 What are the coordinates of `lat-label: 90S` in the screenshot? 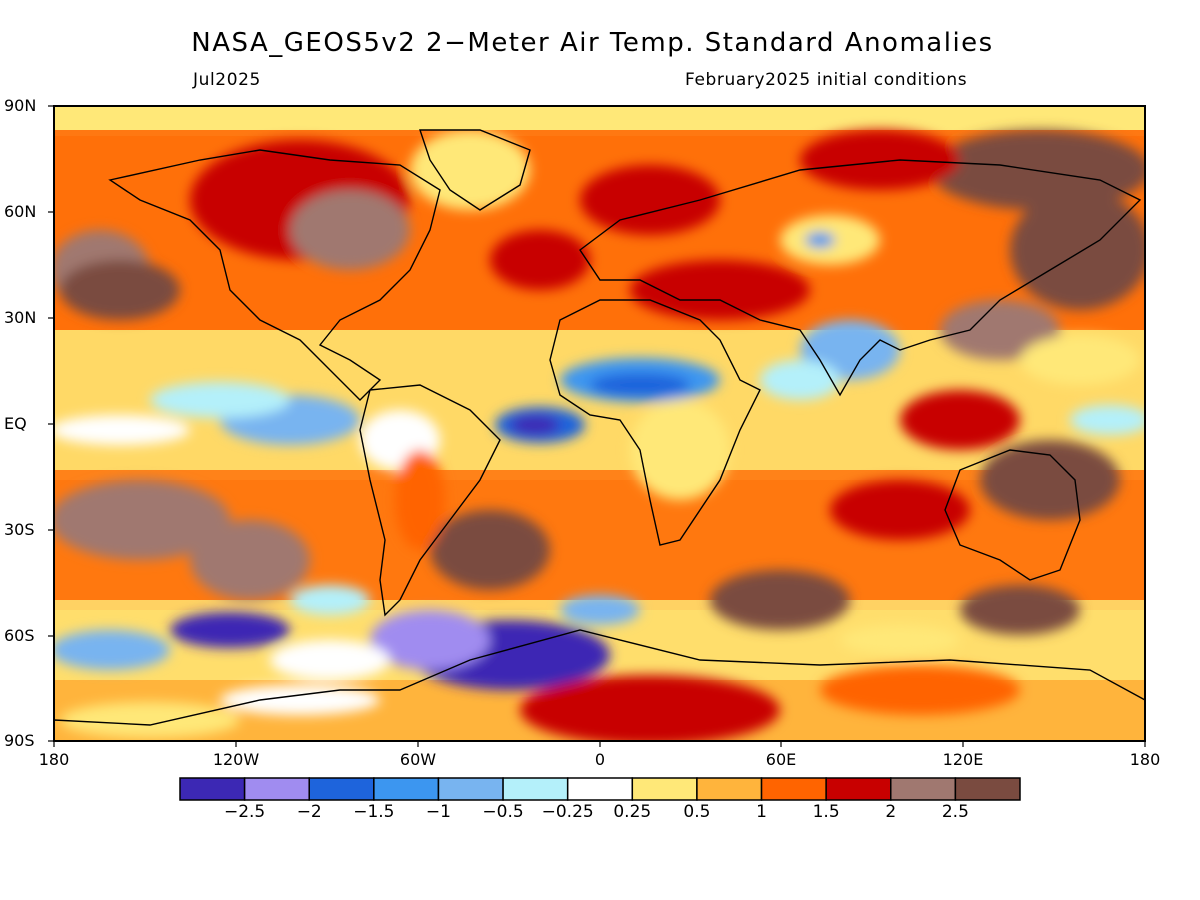 It's located at (19, 740).